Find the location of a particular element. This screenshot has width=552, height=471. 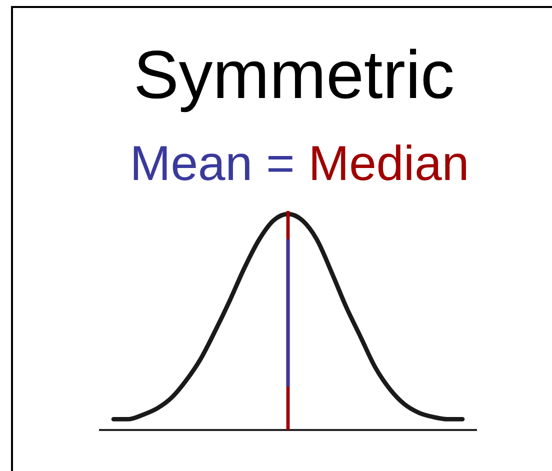

text: Mean is located at coordinates (191, 164).